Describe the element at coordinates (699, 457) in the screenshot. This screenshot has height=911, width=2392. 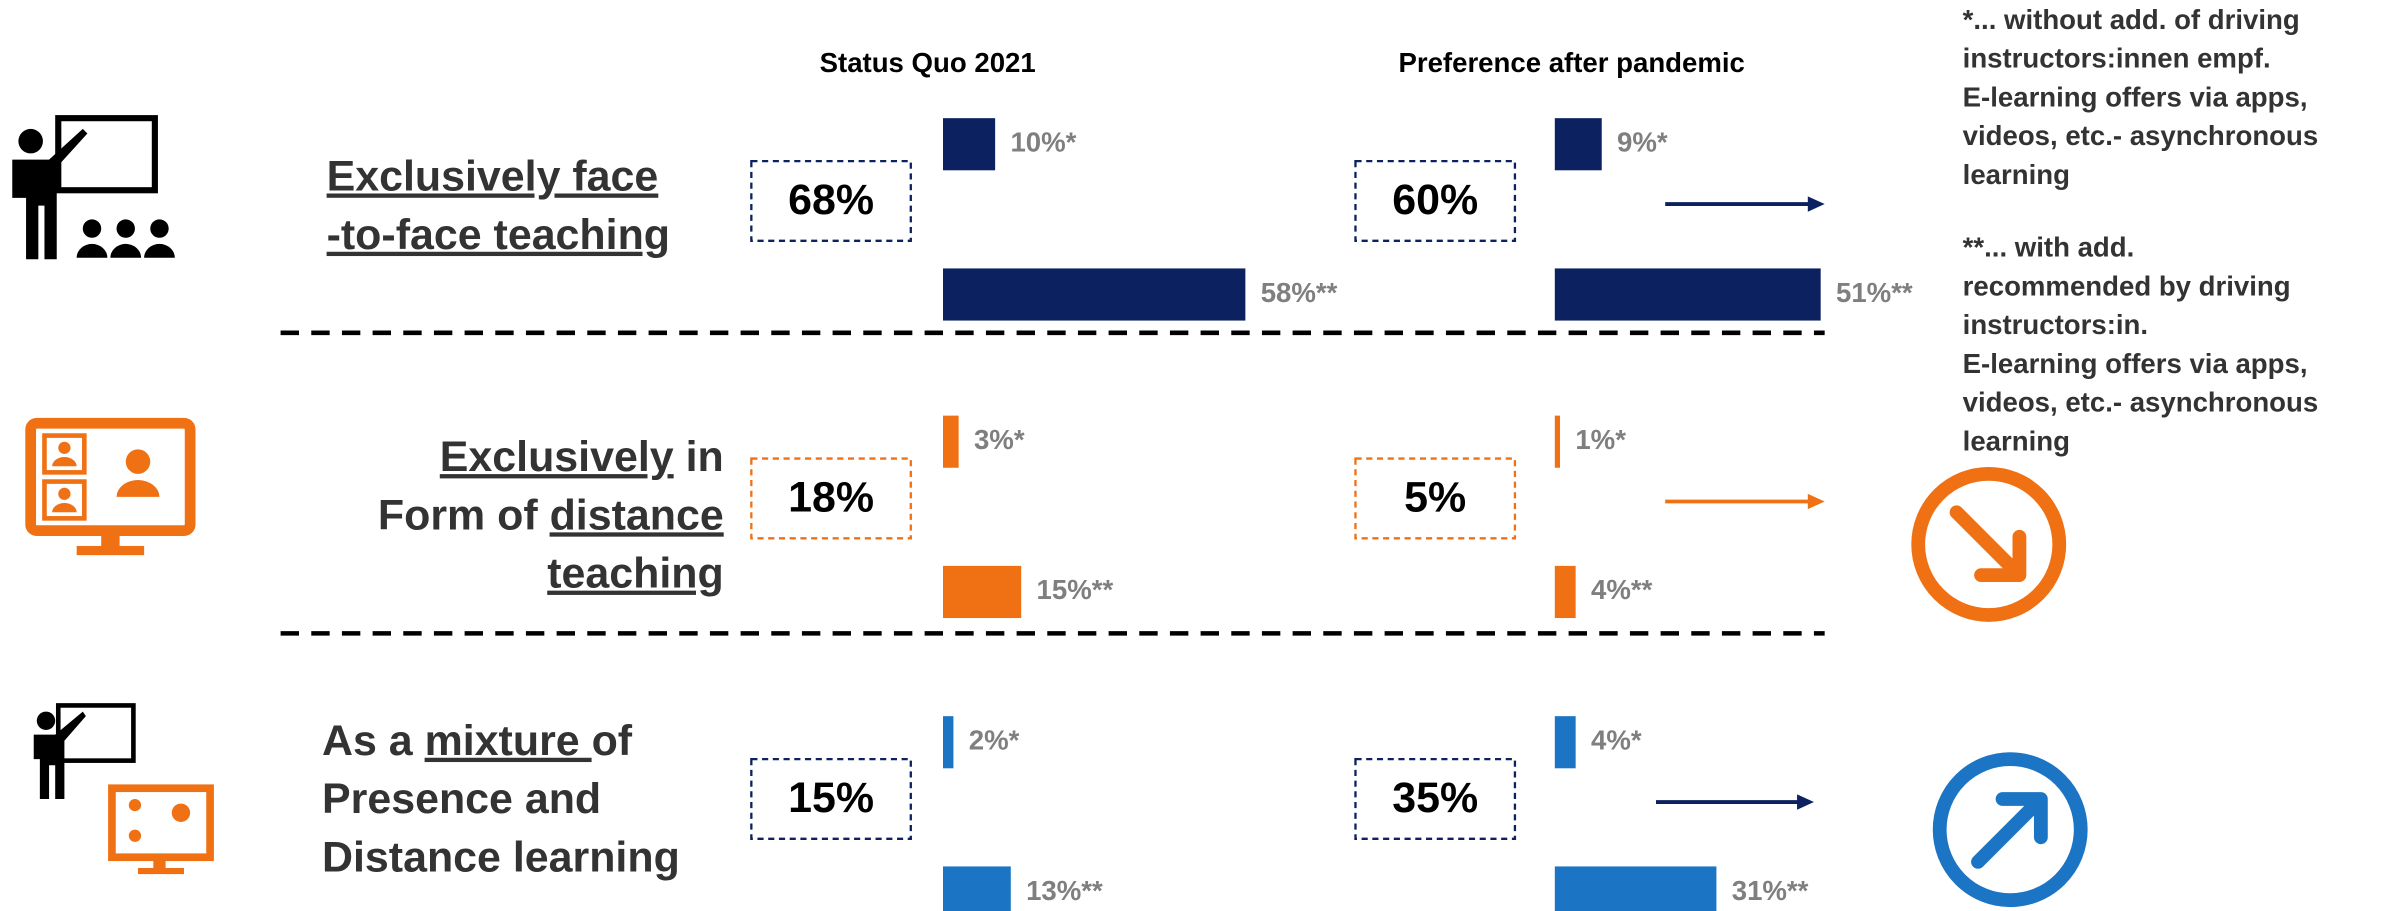
I see `label-part: in` at that location.